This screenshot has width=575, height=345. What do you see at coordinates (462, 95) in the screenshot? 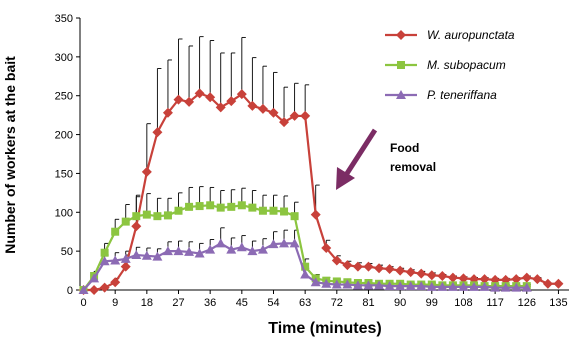
I see `legend-label: P. teneriffana` at bounding box center [462, 95].